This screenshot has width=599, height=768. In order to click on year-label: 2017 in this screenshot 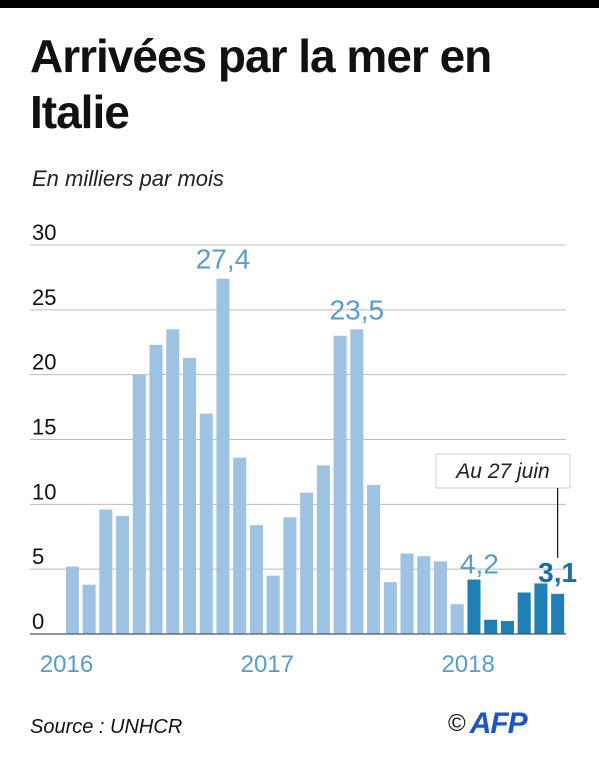, I will do `click(267, 664)`.